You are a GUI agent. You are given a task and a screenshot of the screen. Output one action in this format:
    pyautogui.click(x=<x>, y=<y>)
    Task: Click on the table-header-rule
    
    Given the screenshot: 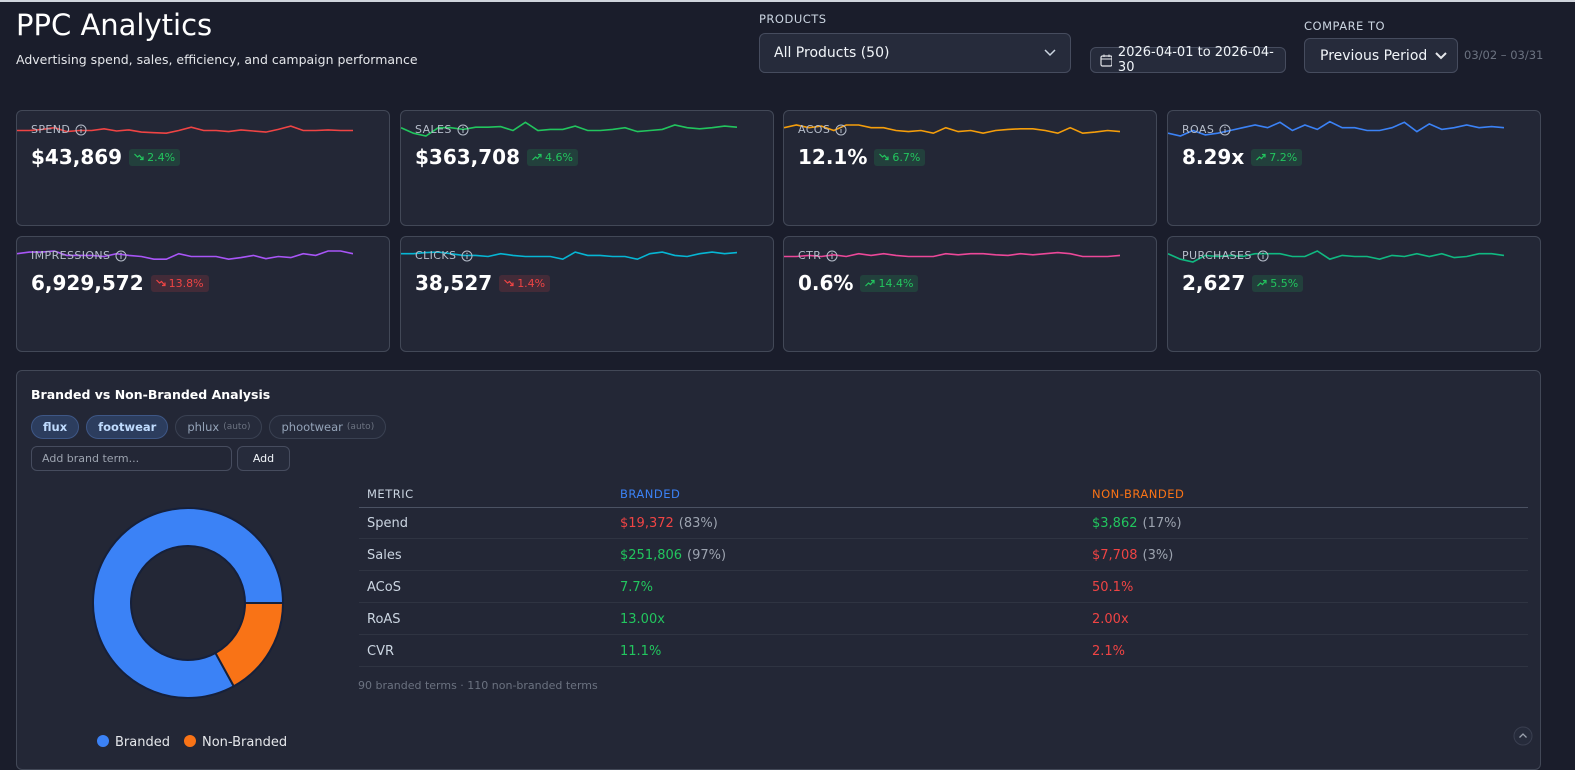 What is the action you would take?
    pyautogui.click(x=943, y=507)
    